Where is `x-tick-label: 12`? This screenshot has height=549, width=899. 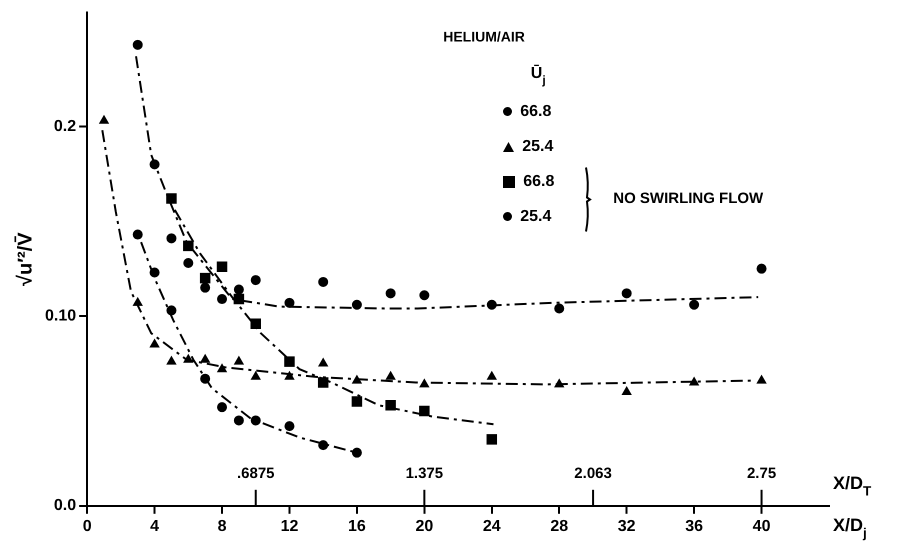 x-tick-label: 12 is located at coordinates (289, 526).